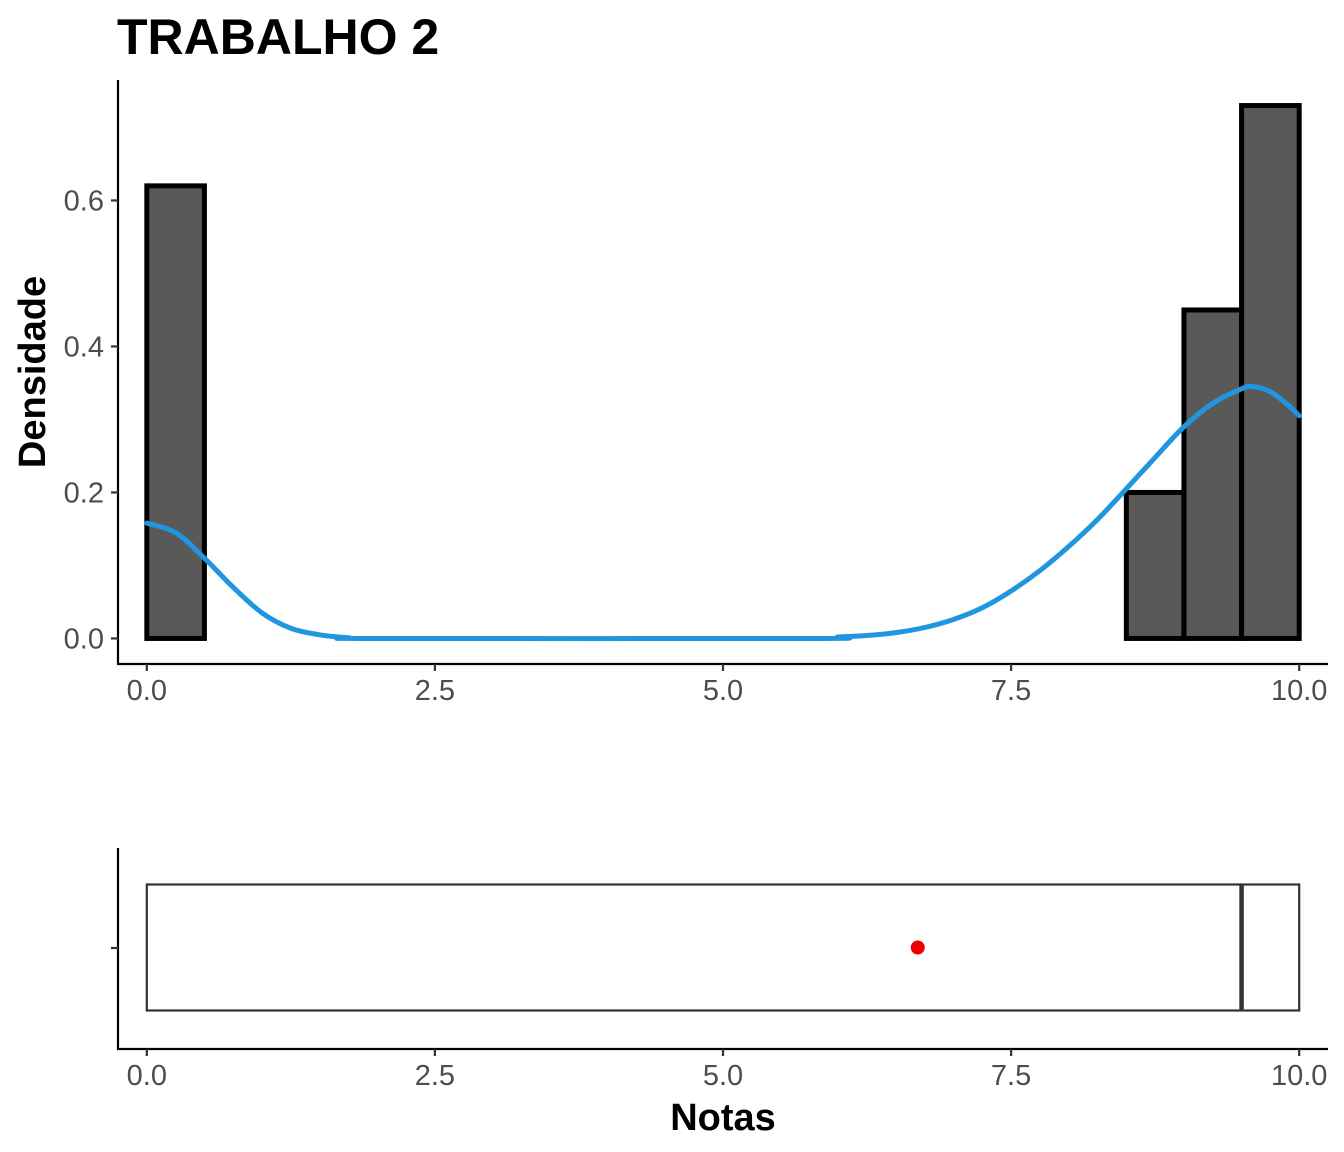  Describe the element at coordinates (723, 1118) in the screenshot. I see `x-axis-title: Notas` at that location.